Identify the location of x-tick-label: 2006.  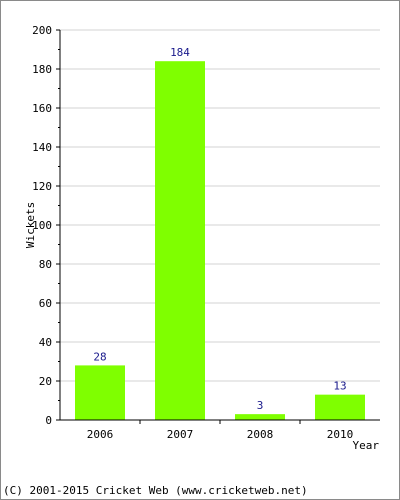
(100, 434).